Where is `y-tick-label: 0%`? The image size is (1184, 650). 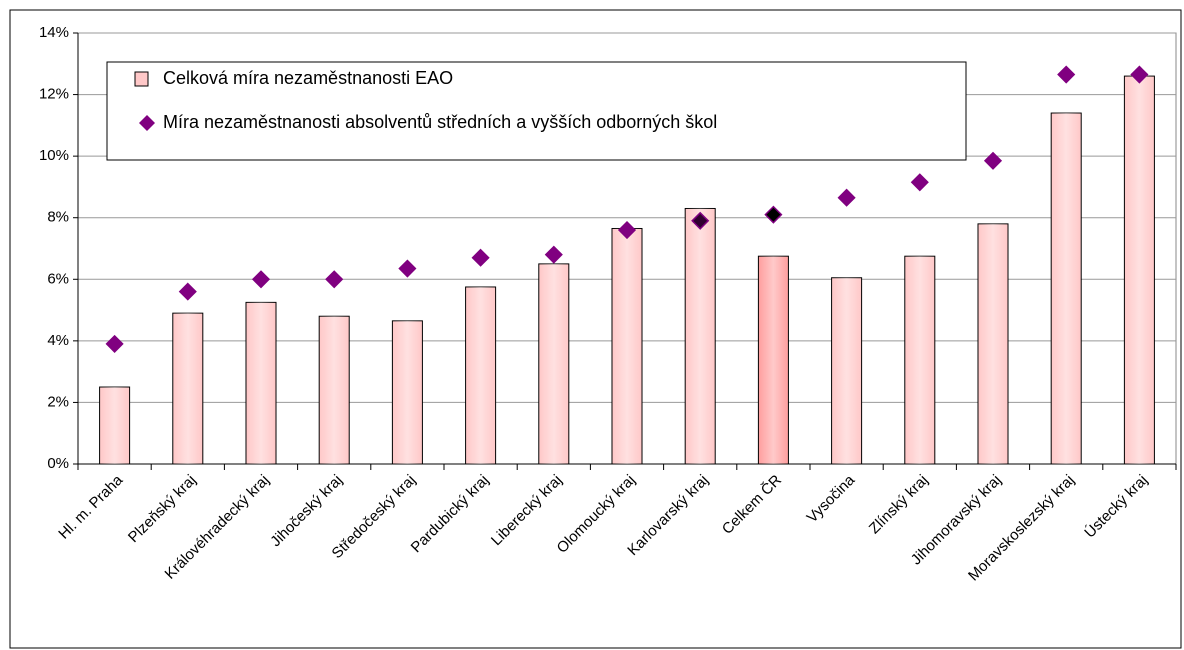 y-tick-label: 0% is located at coordinates (58, 463).